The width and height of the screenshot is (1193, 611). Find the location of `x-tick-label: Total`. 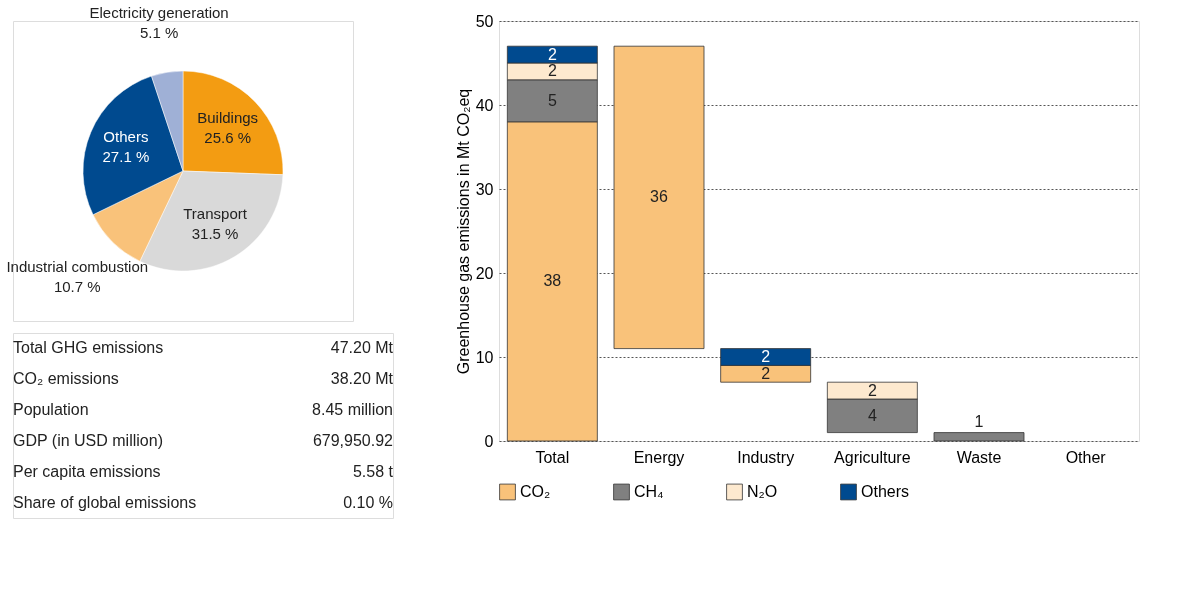

x-tick-label: Total is located at coordinates (552, 457).